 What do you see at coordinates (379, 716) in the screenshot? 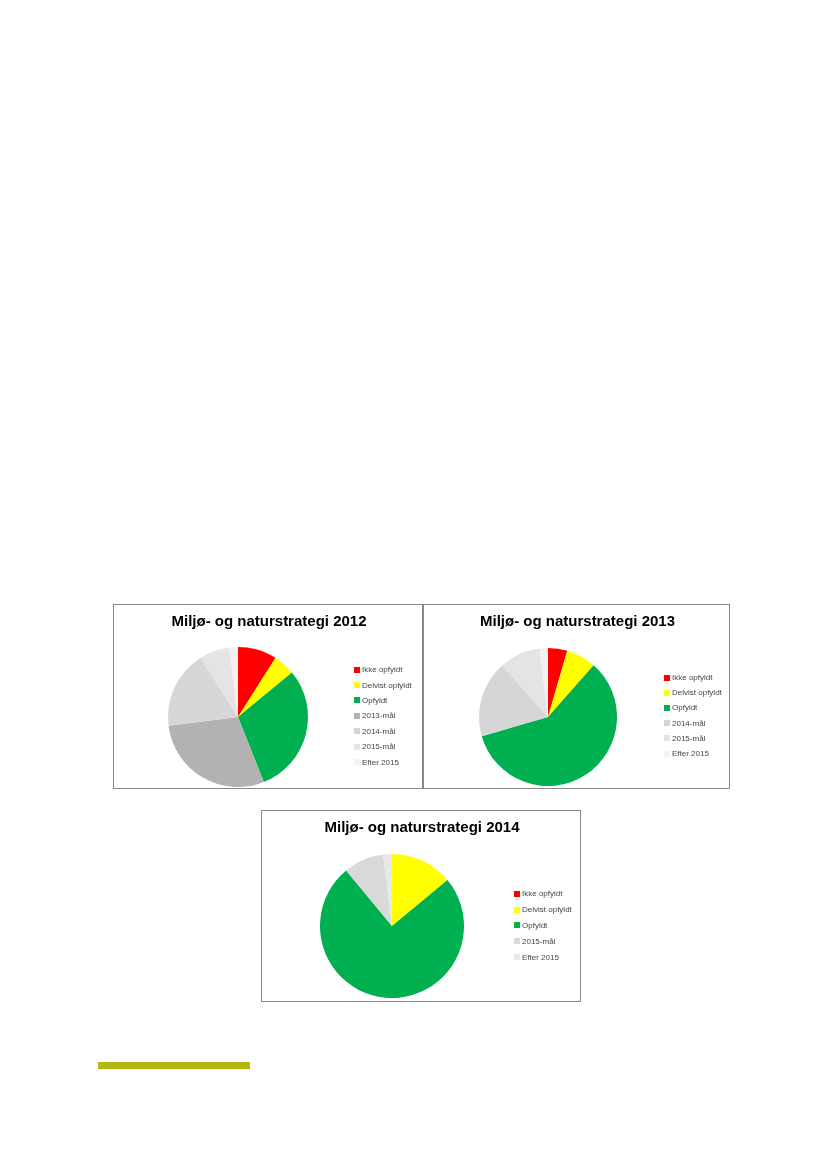
I see `legend-label: 2013-mål` at bounding box center [379, 716].